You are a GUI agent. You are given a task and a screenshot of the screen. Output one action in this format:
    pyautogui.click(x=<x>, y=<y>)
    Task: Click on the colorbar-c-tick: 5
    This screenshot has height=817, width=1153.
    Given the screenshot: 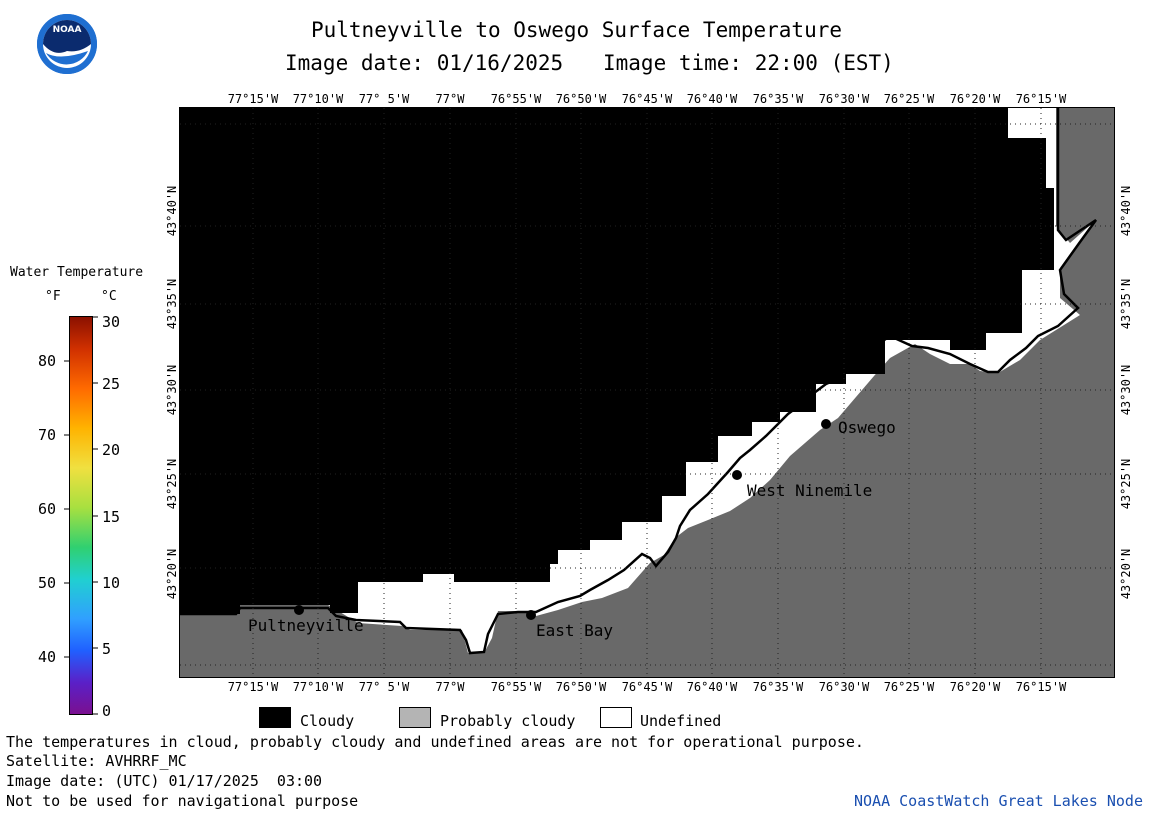 What is the action you would take?
    pyautogui.click(x=107, y=649)
    